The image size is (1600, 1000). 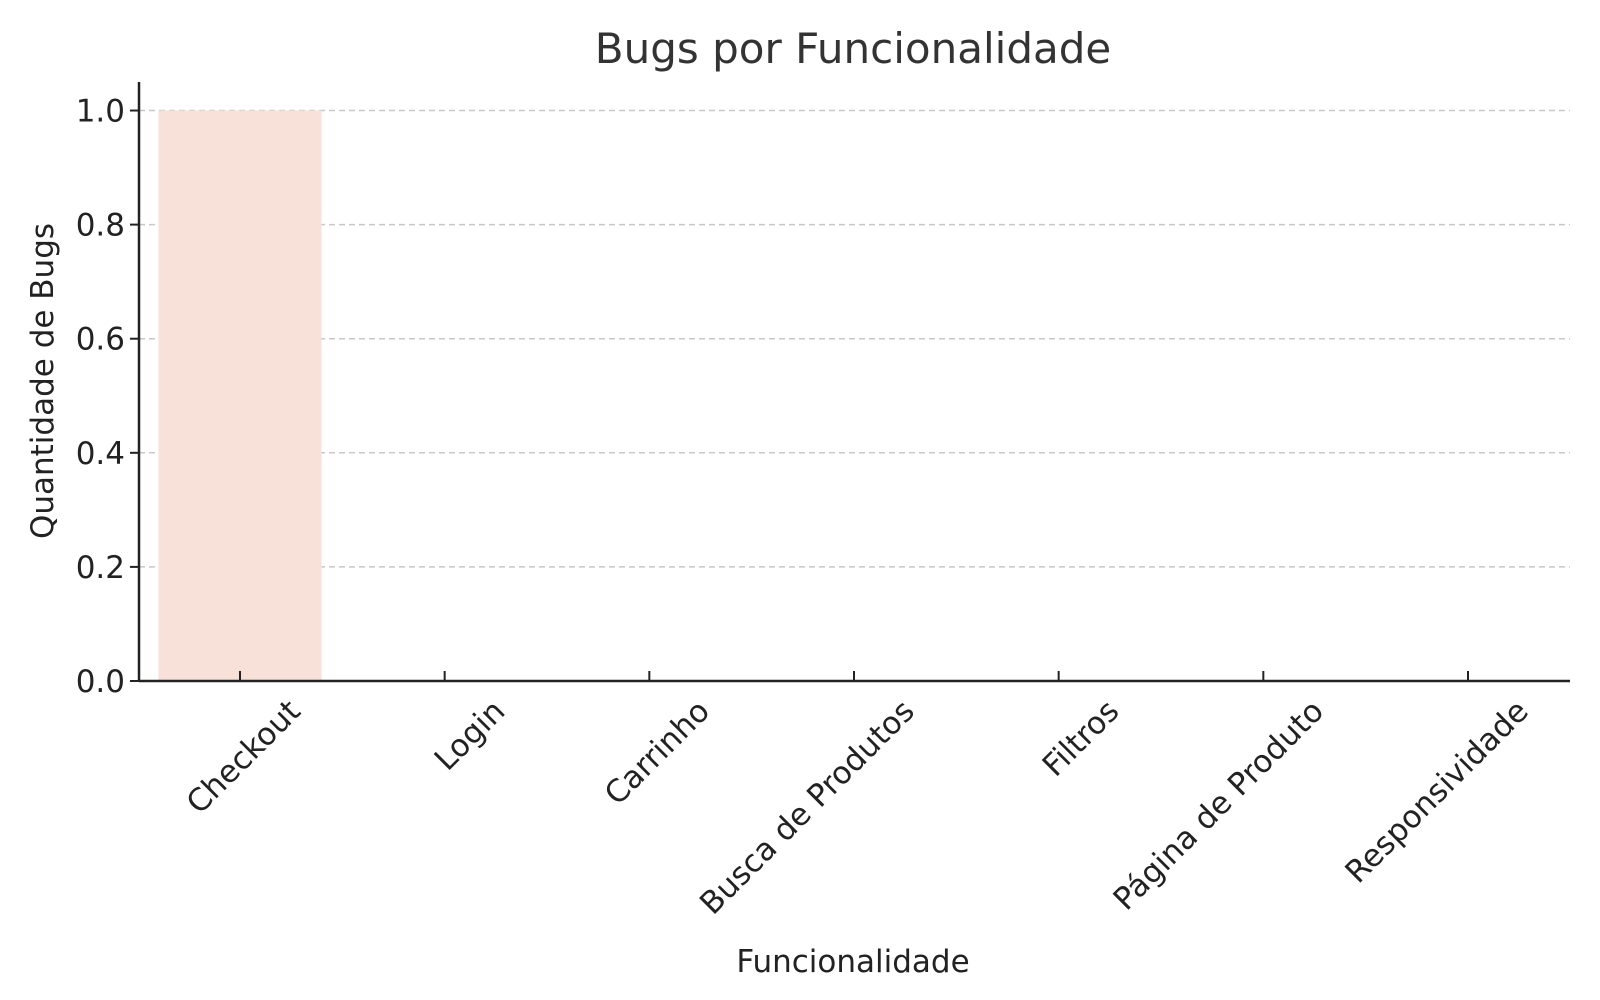 What do you see at coordinates (807, 807) in the screenshot?
I see `x-tick-label: Busca de Produtos` at bounding box center [807, 807].